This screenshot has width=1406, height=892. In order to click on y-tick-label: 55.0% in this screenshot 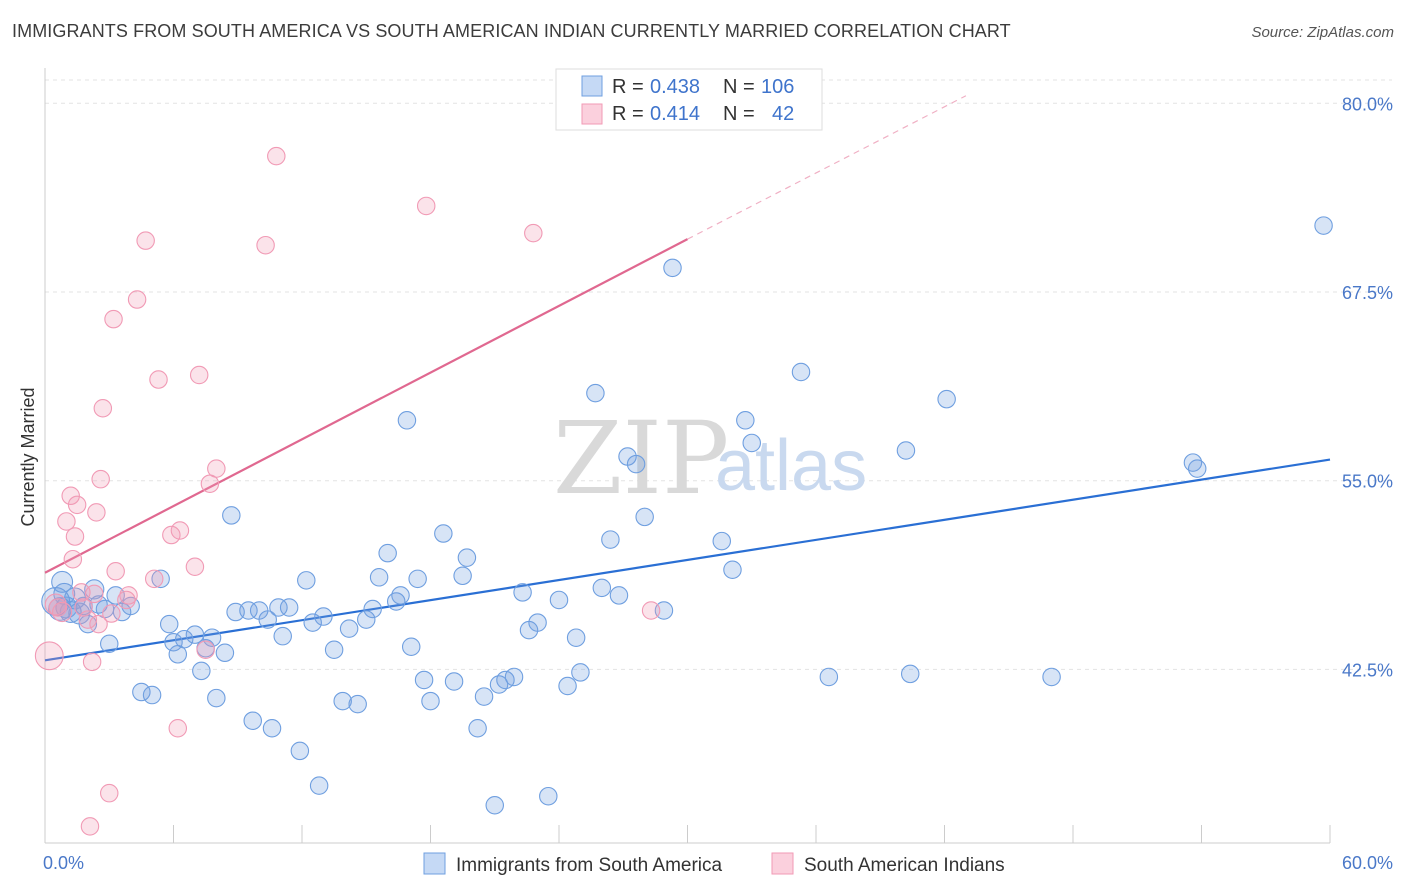, I will do `click(1367, 482)`.